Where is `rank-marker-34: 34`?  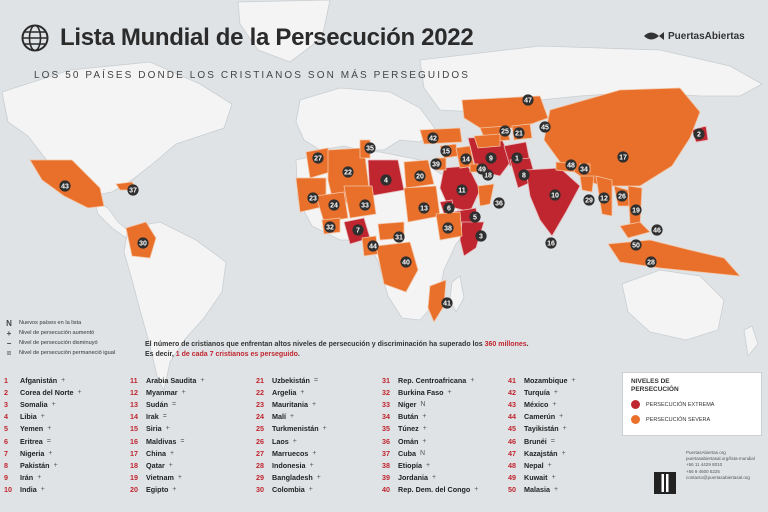 rank-marker-34: 34 is located at coordinates (584, 169).